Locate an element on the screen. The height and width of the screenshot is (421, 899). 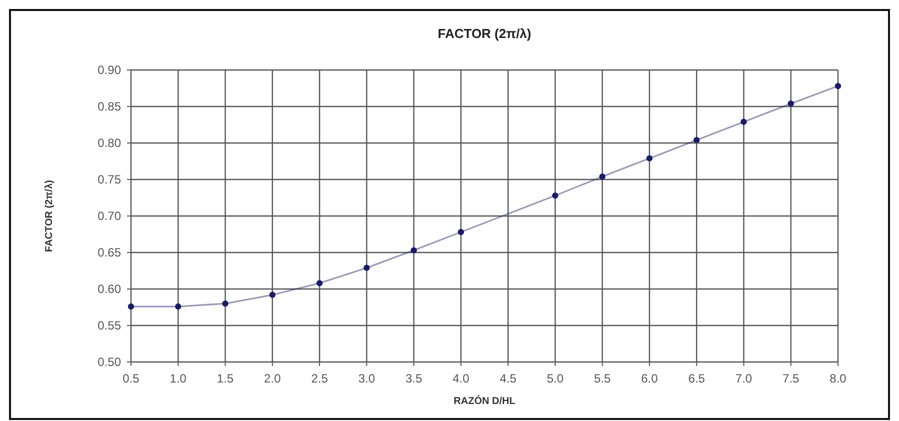
x-tick-label: 3.5 is located at coordinates (413, 379).